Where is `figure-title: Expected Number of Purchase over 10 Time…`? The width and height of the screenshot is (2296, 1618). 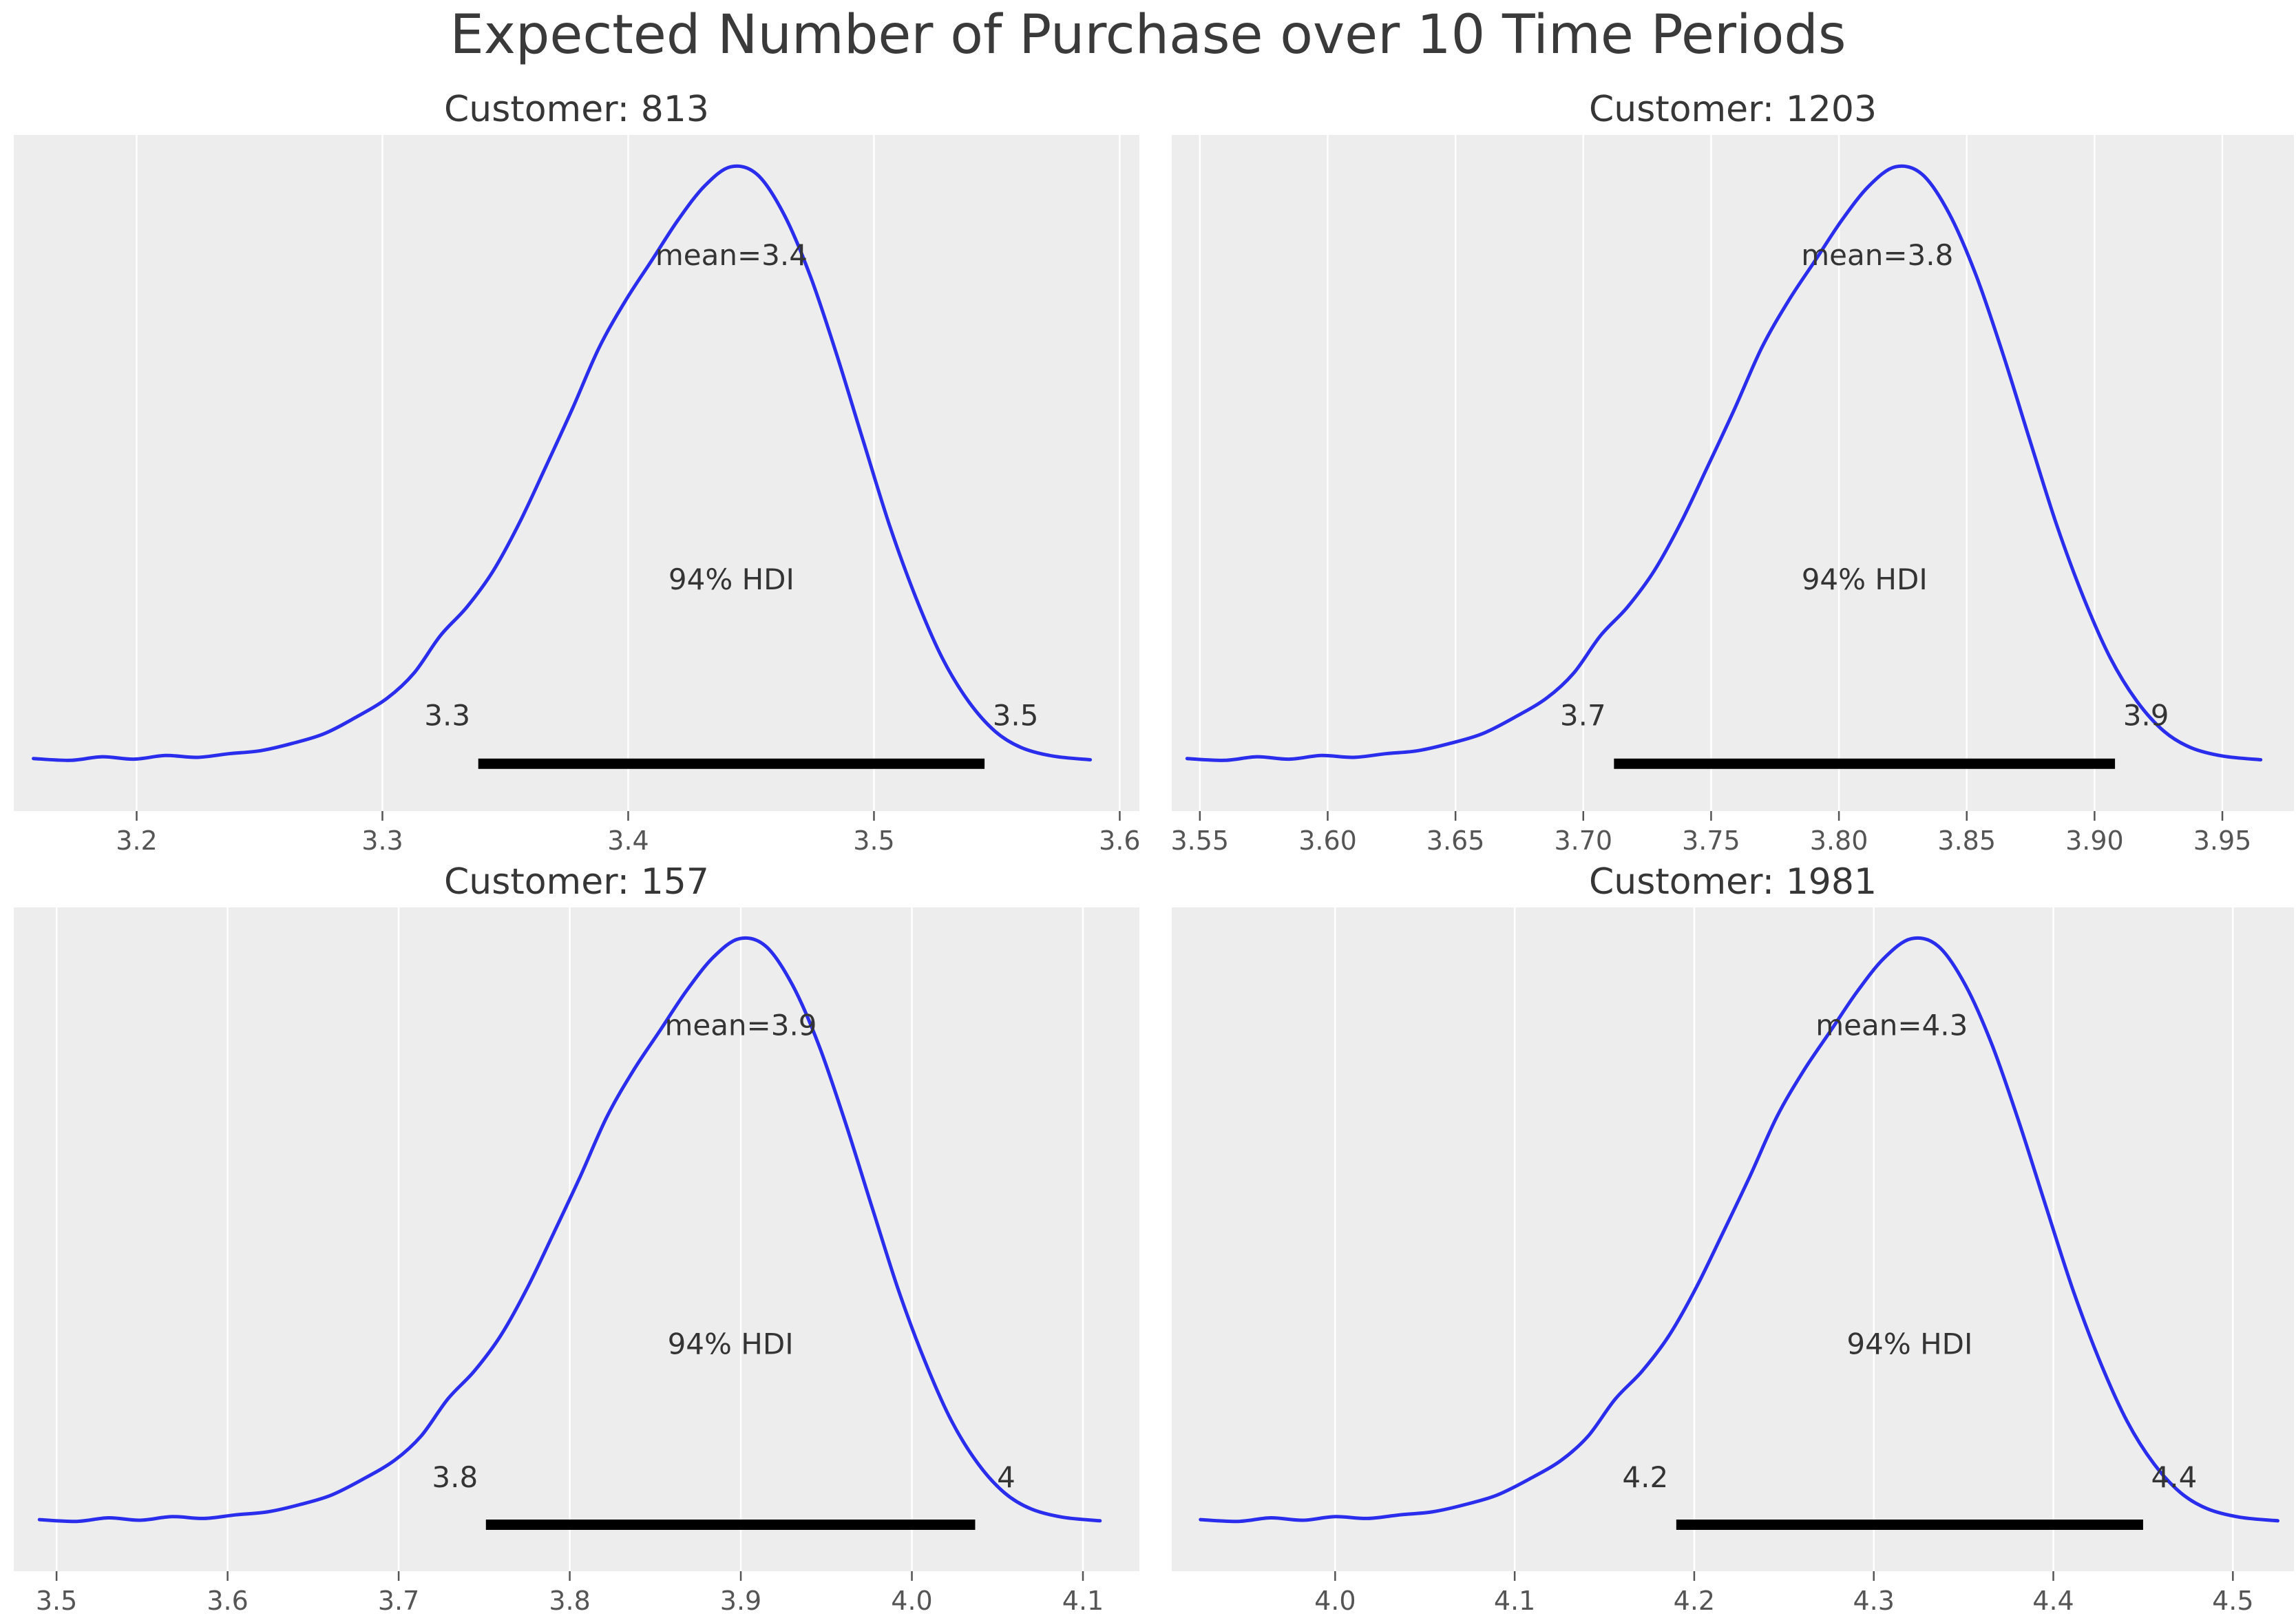 figure-title: Expected Number of Purchase over 10 Time… is located at coordinates (1148, 35).